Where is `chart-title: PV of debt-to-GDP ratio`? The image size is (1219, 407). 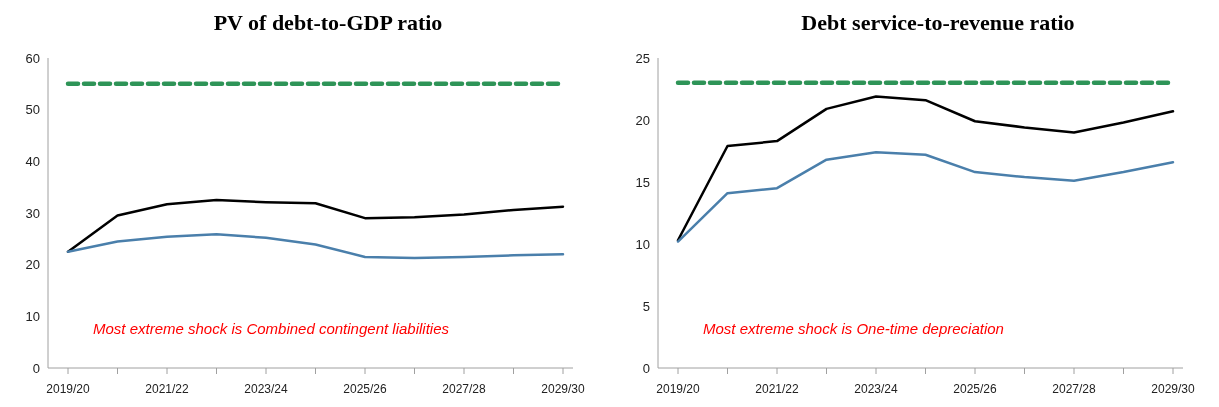
chart-title: PV of debt-to-GDP ratio is located at coordinates (328, 23).